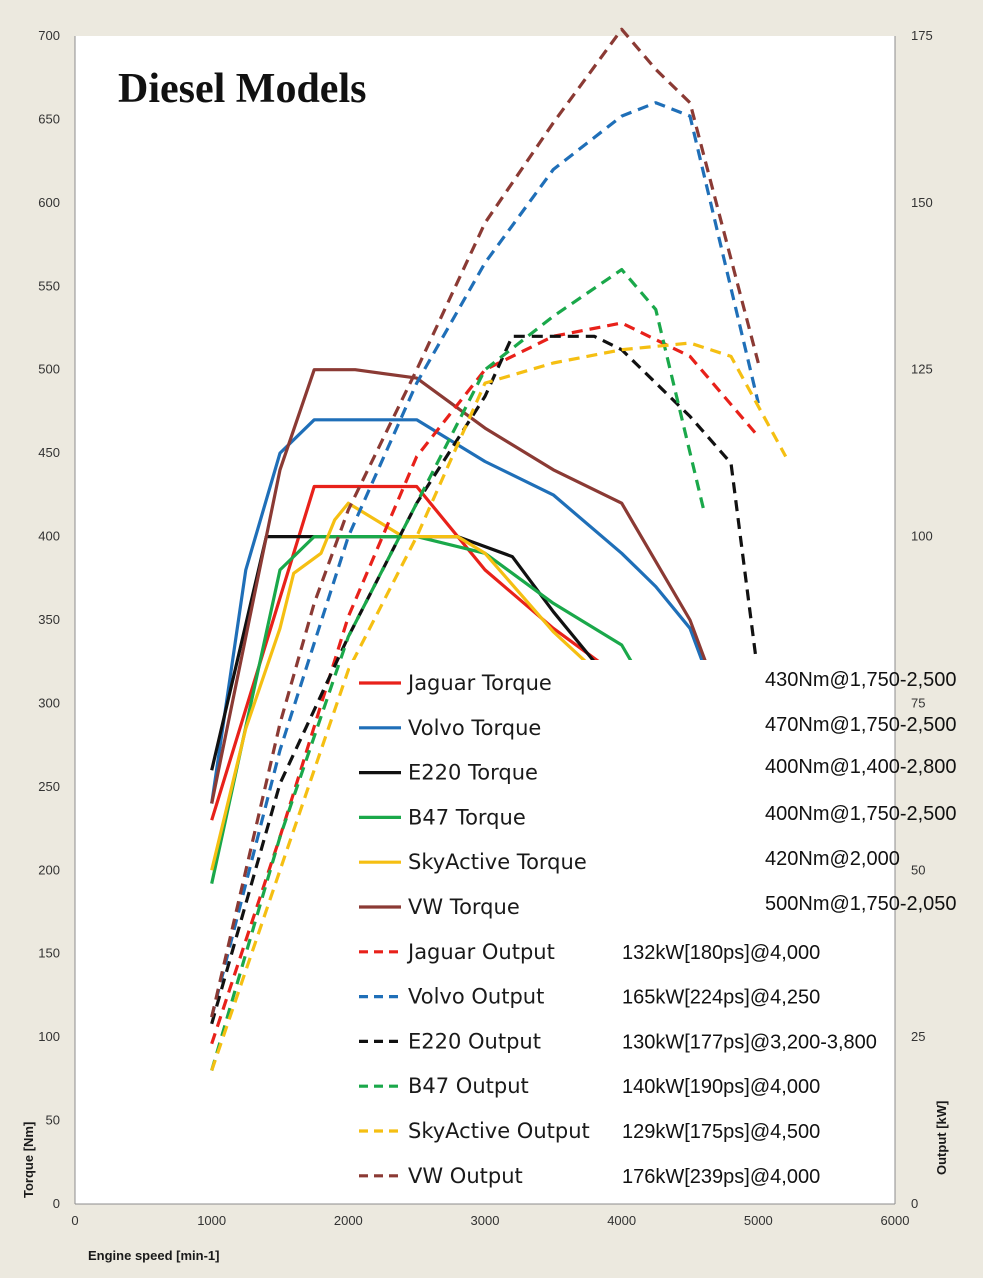 The height and width of the screenshot is (1278, 983). What do you see at coordinates (467, 817) in the screenshot?
I see `legend-label: B47 Torque` at bounding box center [467, 817].